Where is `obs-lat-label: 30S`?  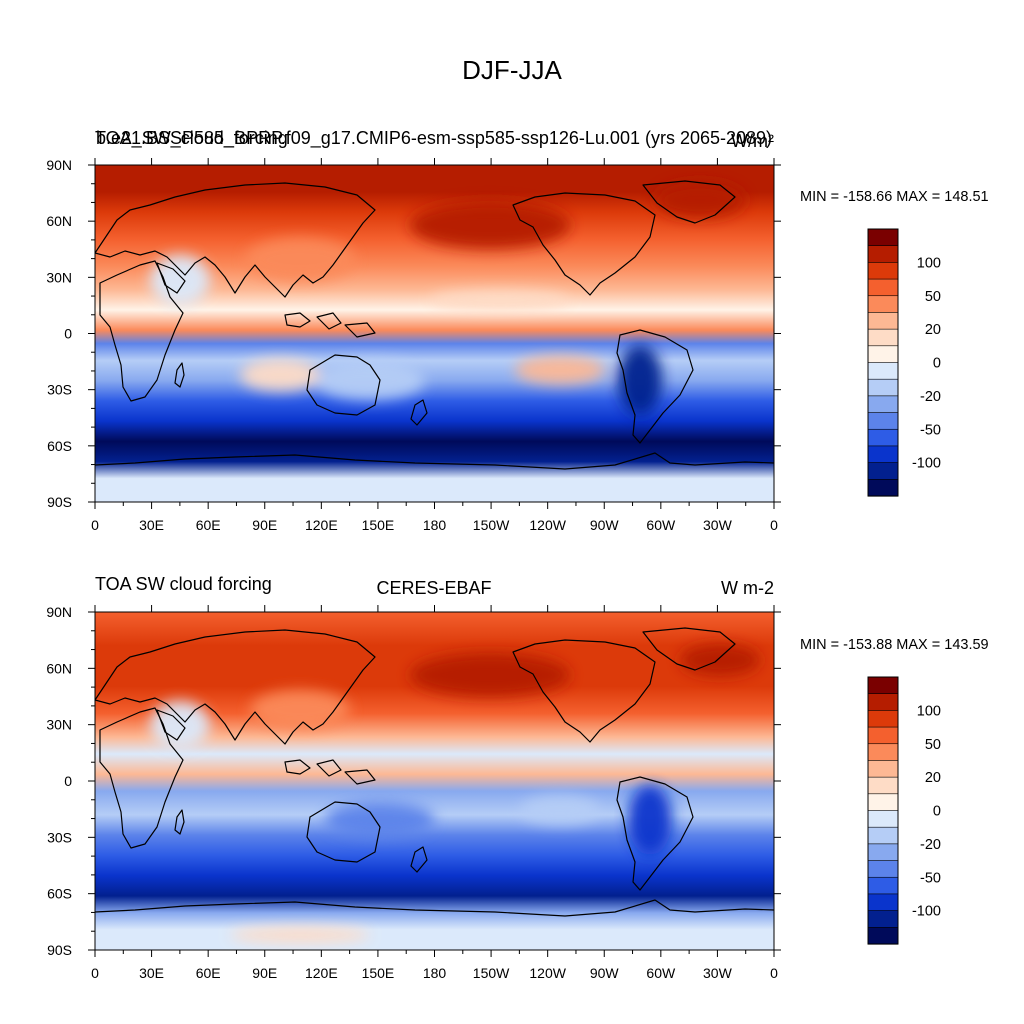 obs-lat-label: 30S is located at coordinates (59, 837).